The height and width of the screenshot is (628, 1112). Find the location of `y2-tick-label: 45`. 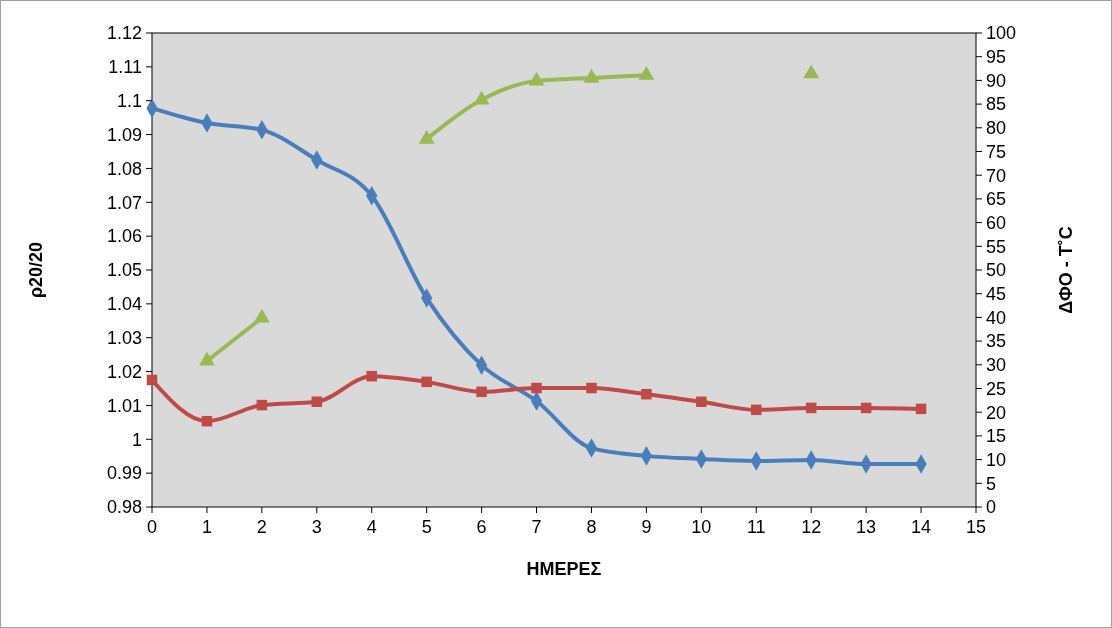

y2-tick-label: 45 is located at coordinates (996, 294).